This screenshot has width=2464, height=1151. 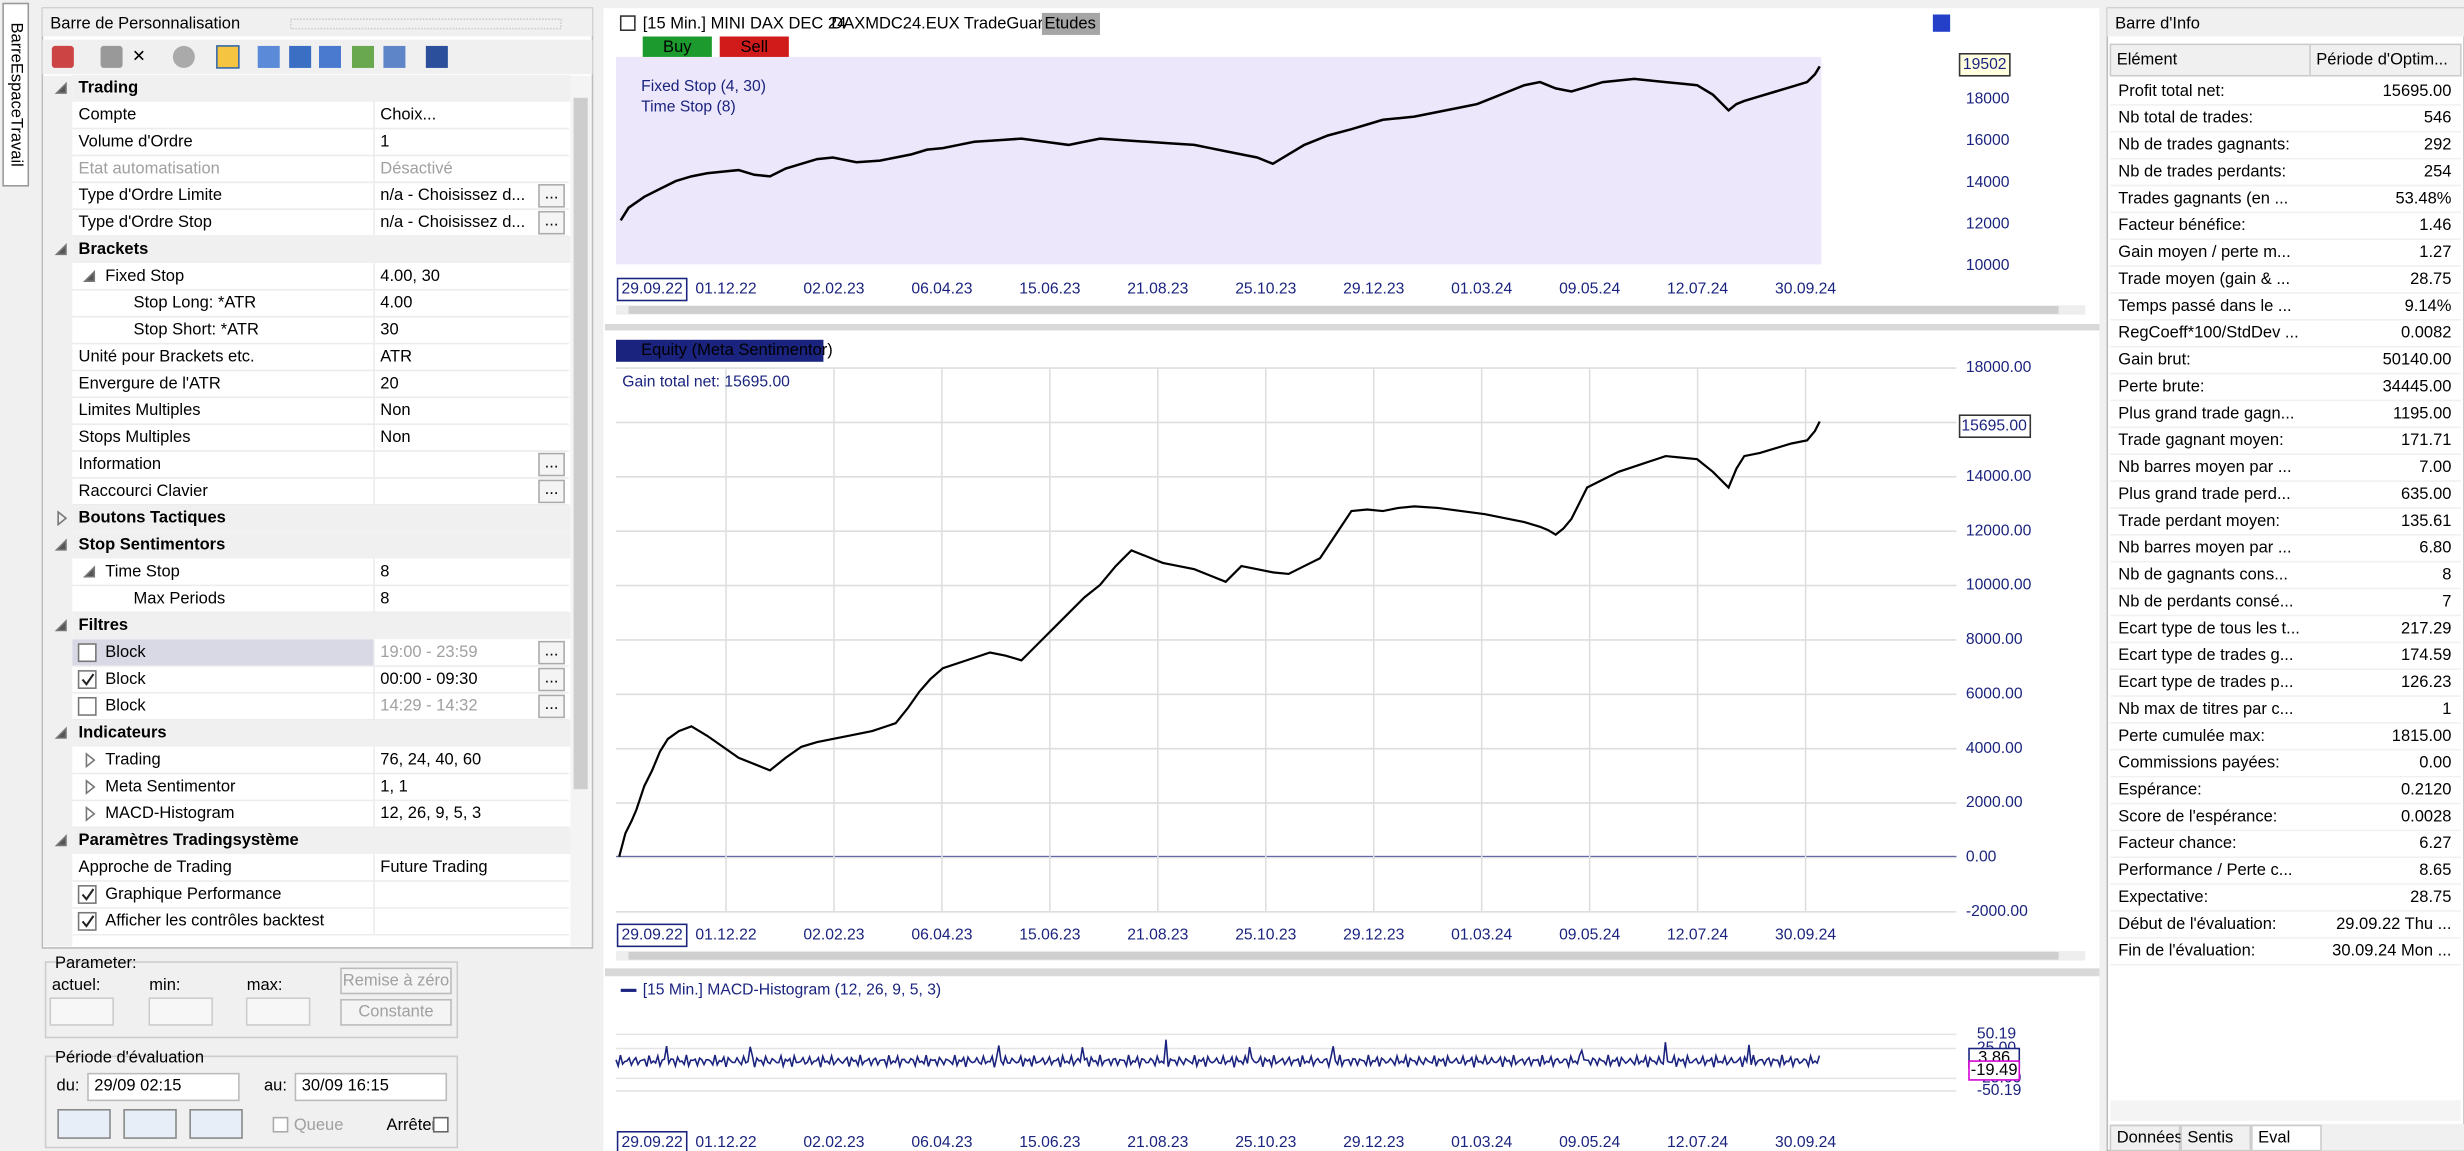 I want to click on x-tick-label: 15.06.23, so click(x=1049, y=289).